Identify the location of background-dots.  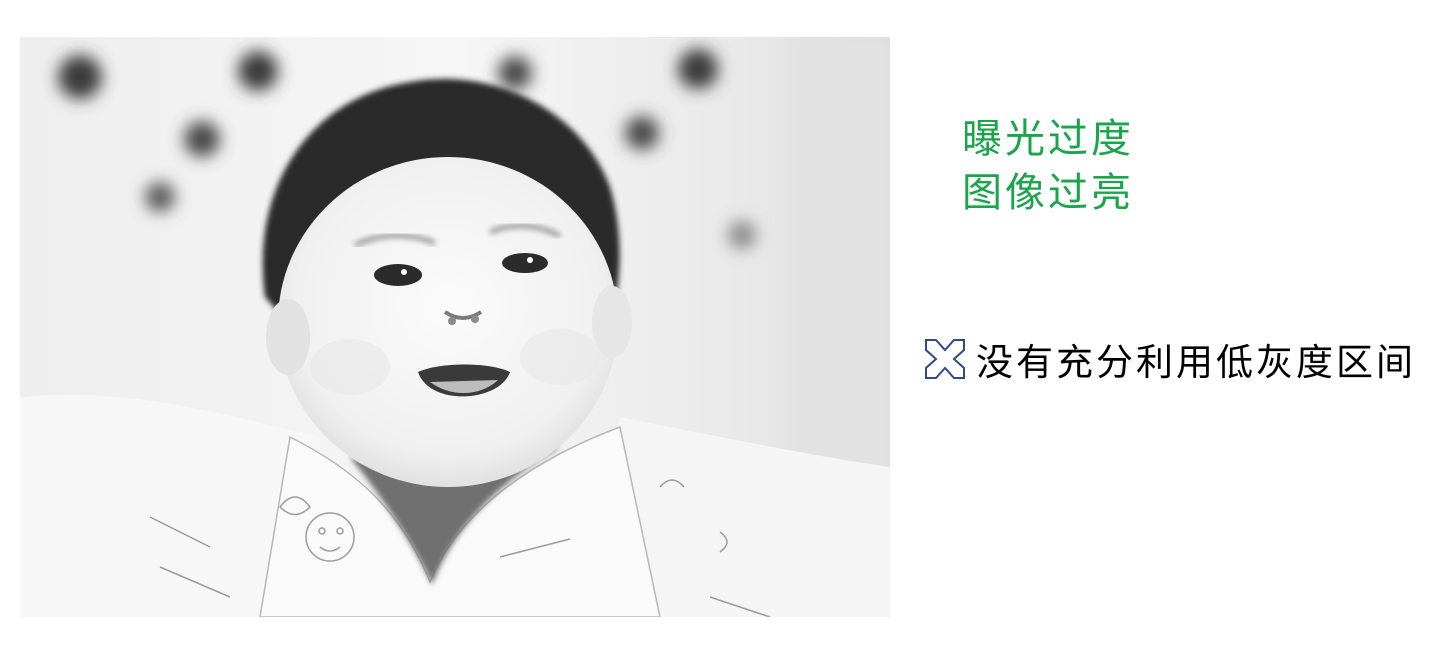
(407, 149).